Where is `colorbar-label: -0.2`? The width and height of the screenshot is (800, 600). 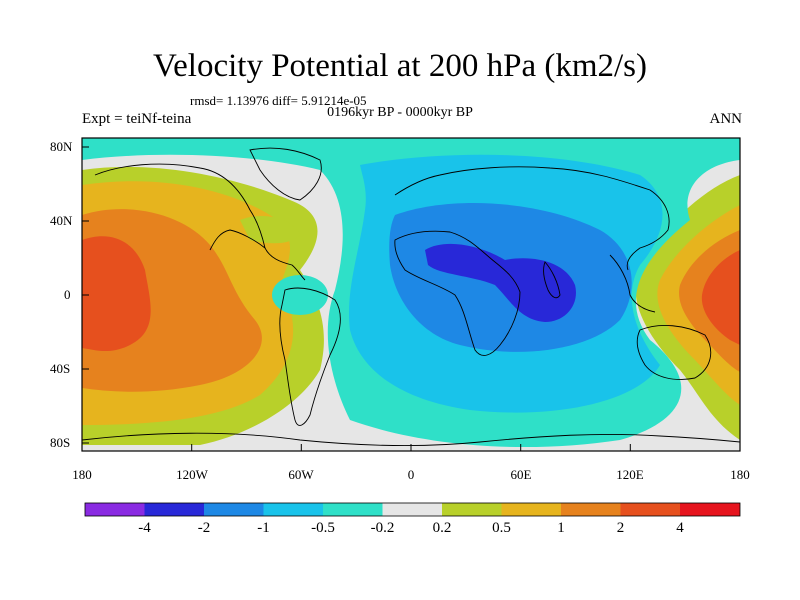 colorbar-label: -0.2 is located at coordinates (382, 528).